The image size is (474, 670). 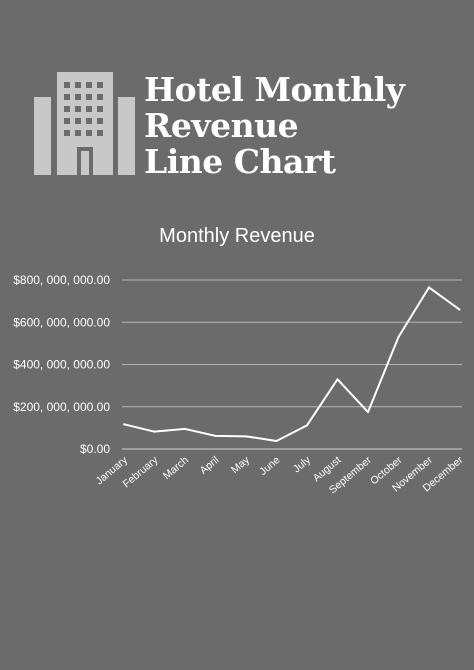 What do you see at coordinates (237, 236) in the screenshot?
I see `chart-title: Monthly Revenue` at bounding box center [237, 236].